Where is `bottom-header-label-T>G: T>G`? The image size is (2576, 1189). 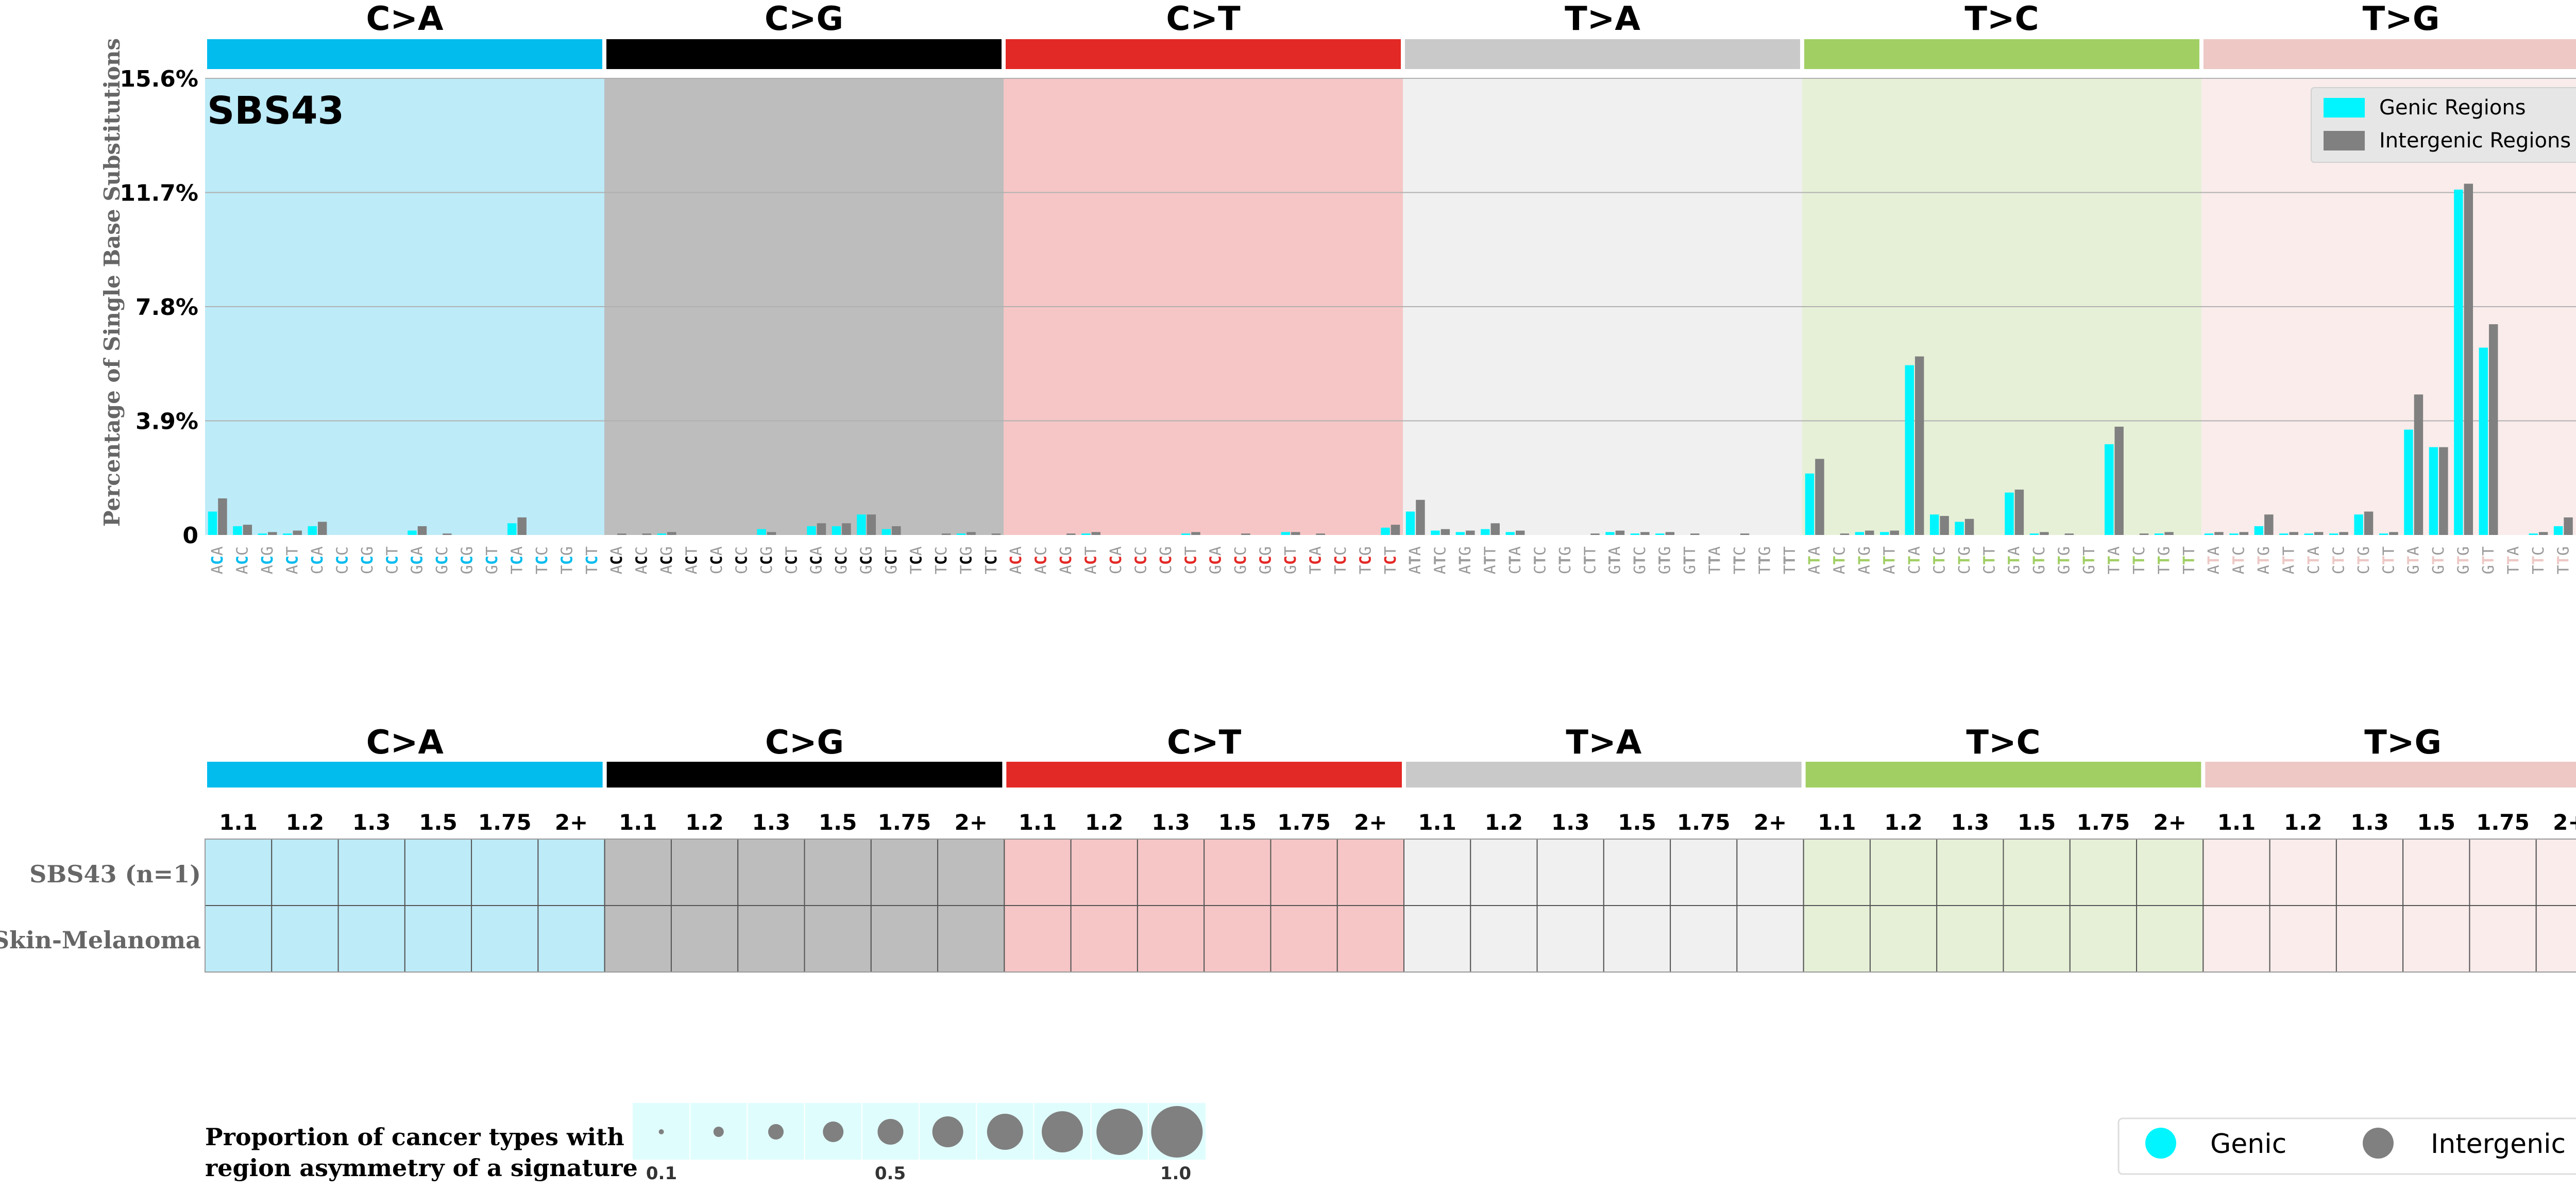 bottom-header-label-T>G: T>G is located at coordinates (2403, 743).